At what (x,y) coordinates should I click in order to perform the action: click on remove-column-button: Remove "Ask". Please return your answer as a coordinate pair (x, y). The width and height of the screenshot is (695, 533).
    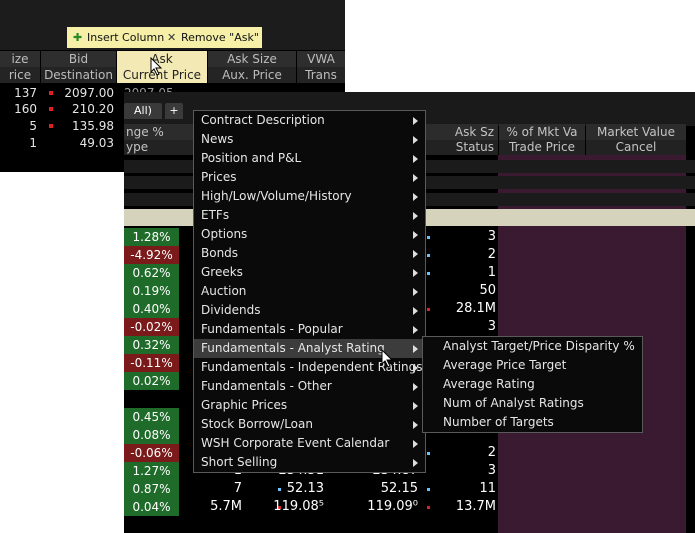
    Looking at the image, I should click on (220, 37).